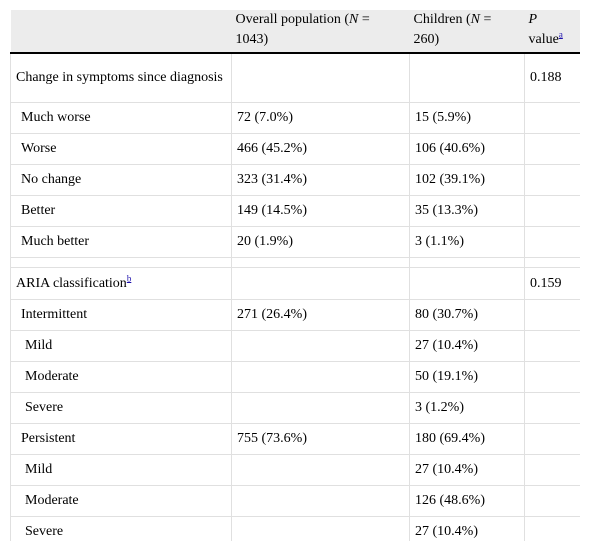  I want to click on table-row: No change 323 (31.4%) 102 (39.1%), so click(295, 180).